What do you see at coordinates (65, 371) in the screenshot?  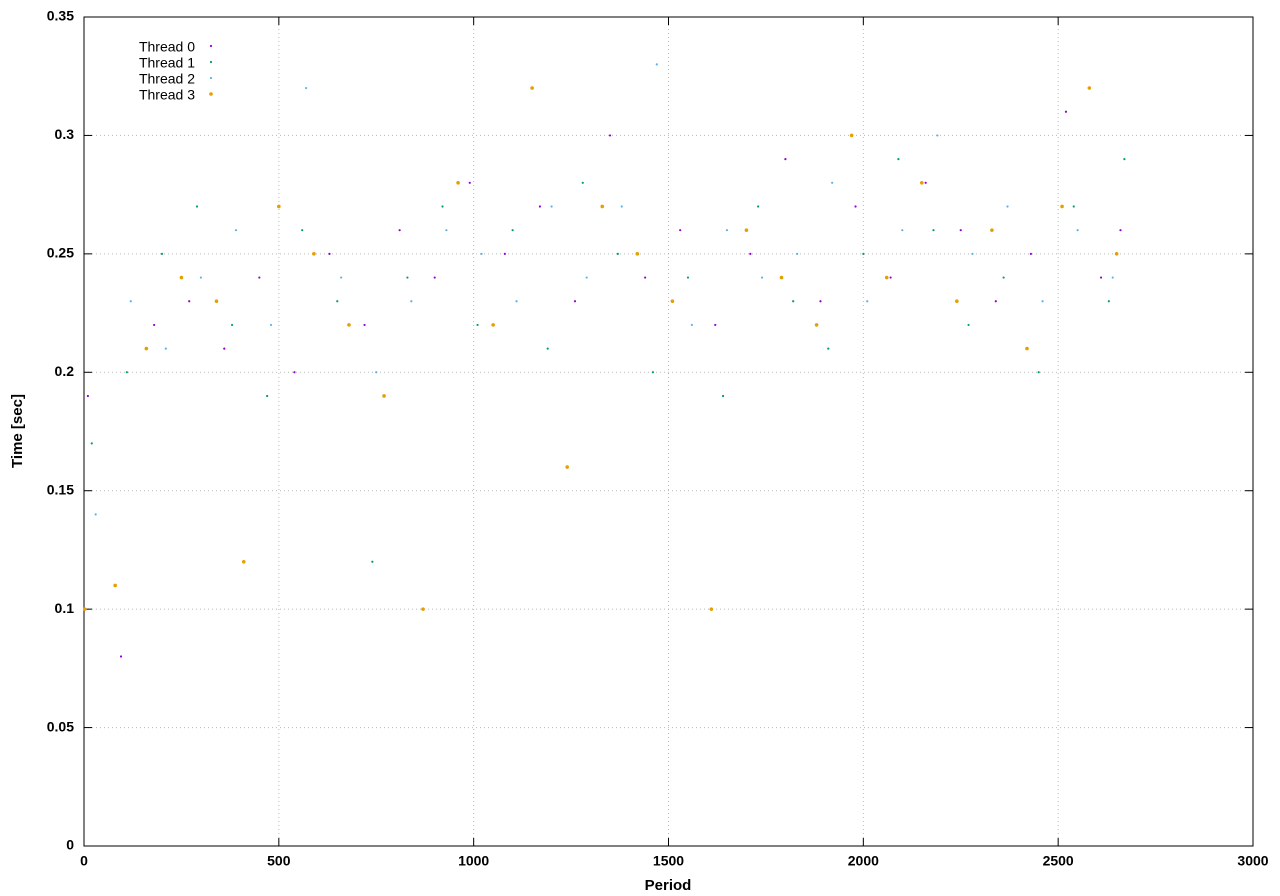 I see `y-tick-label: 0.2` at bounding box center [65, 371].